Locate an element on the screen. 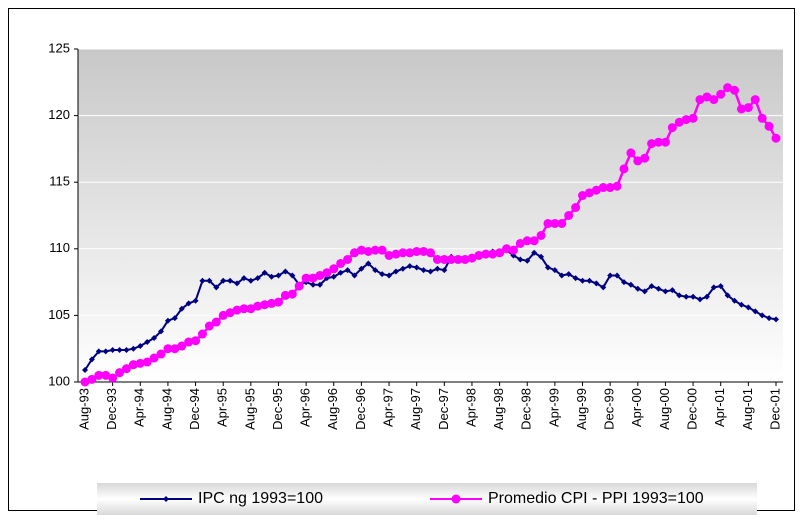 This screenshot has height=524, width=803. x-tick-label: Aug-99 is located at coordinates (581, 409).